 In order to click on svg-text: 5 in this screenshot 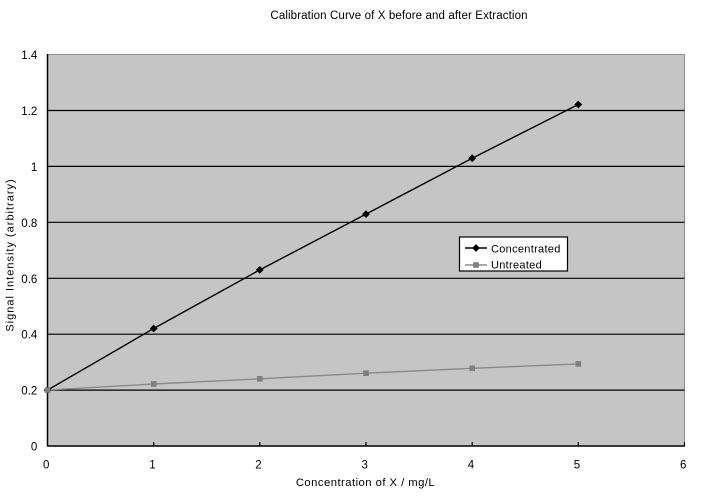, I will do `click(577, 465)`.